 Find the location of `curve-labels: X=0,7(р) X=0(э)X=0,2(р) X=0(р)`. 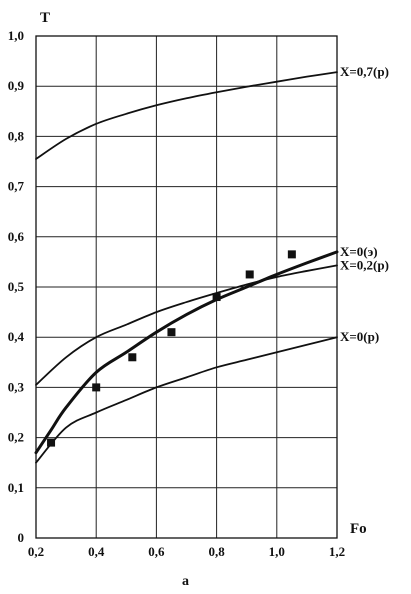

curve-labels: X=0,7(р) X=0(э)X=0,2(р) X=0(р) is located at coordinates (364, 204).